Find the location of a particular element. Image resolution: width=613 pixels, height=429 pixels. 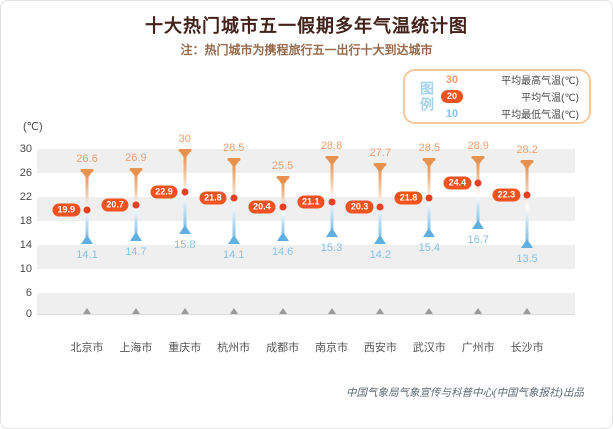

y-tick-label: 30 is located at coordinates (25, 149).